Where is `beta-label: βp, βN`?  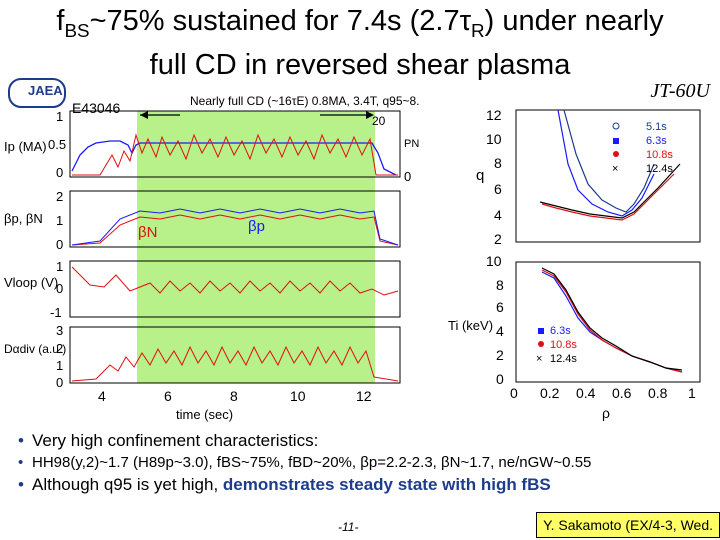 beta-label: βp, βN is located at coordinates (23, 218).